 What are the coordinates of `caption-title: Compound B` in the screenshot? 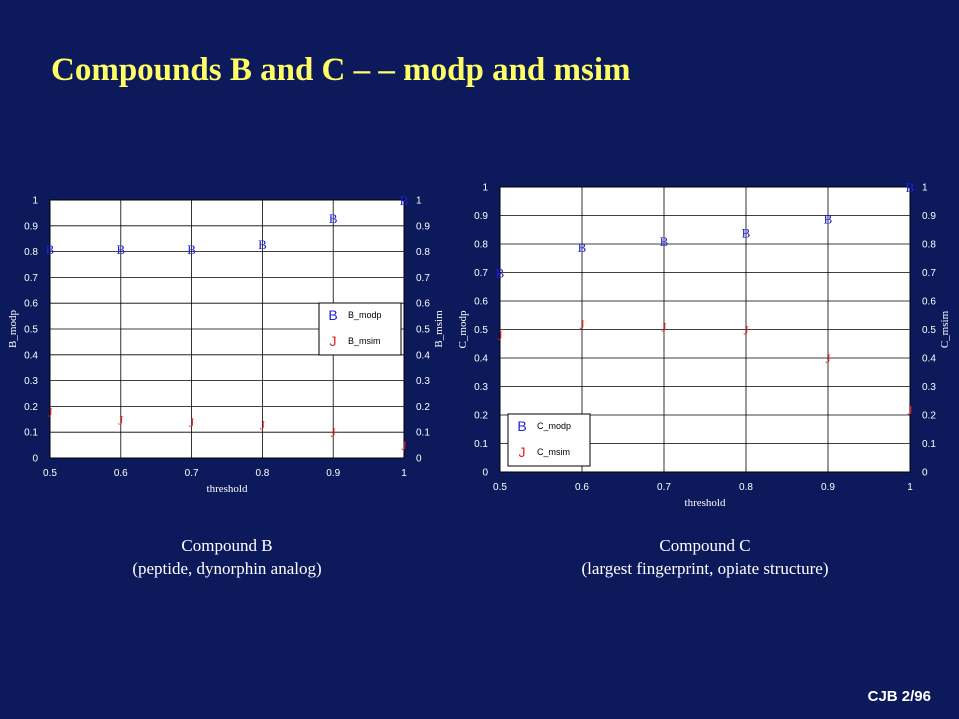 It's located at (227, 545).